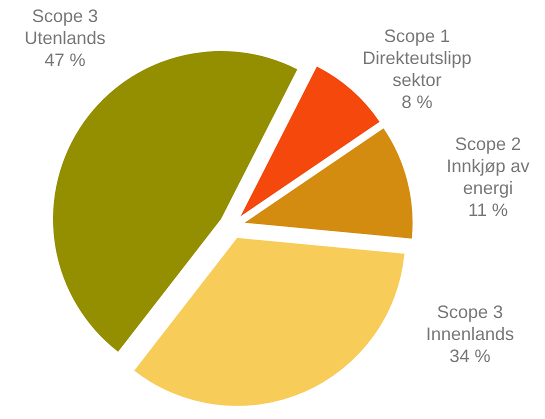 The width and height of the screenshot is (545, 419). I want to click on slice-label: Scope 2 Innkjøp av energi, so click(488, 166).